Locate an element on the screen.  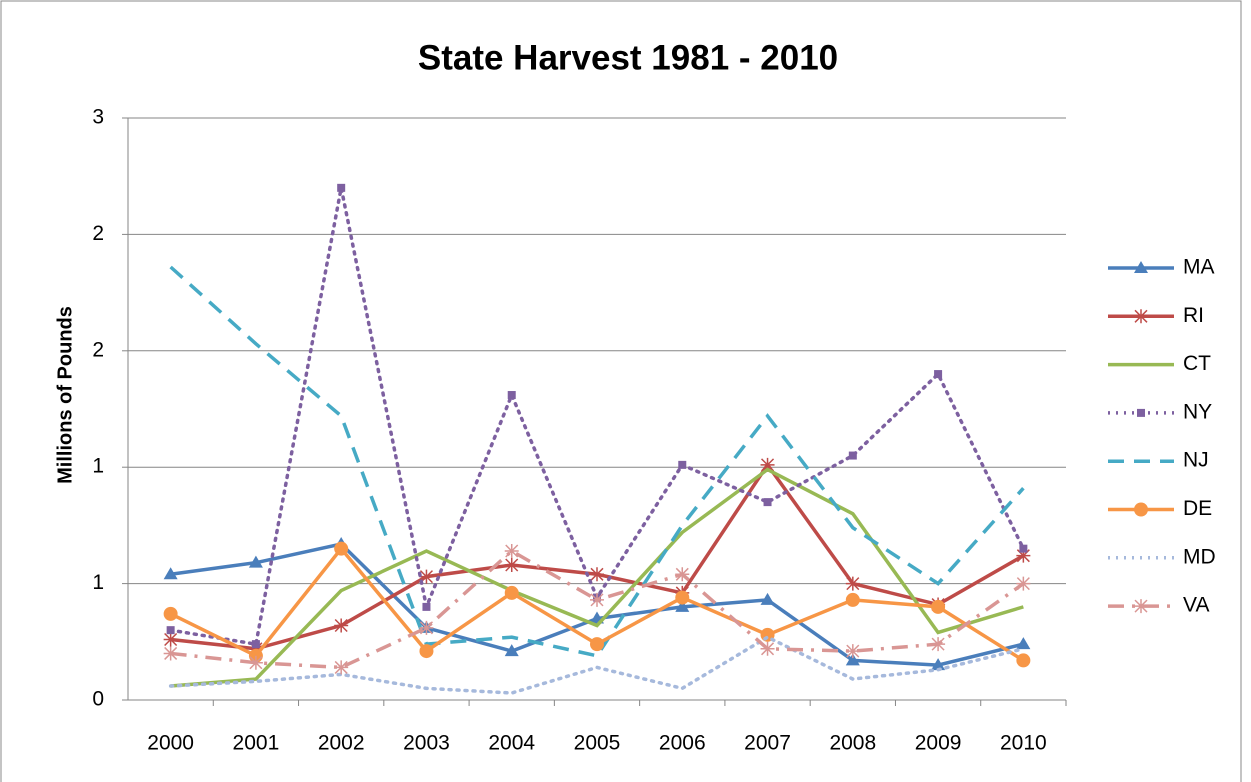
x-tick-label: 2004 is located at coordinates (511, 743).